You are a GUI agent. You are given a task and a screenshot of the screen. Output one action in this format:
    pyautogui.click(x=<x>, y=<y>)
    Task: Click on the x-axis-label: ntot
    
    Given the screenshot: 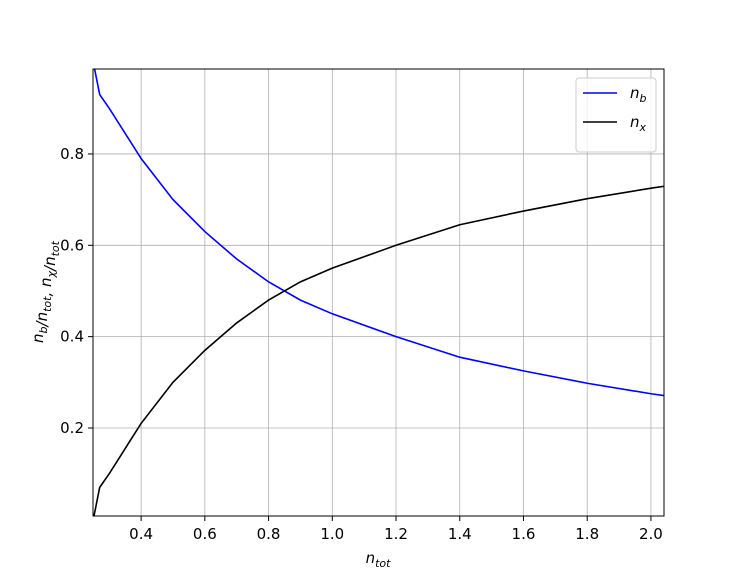 What is the action you would take?
    pyautogui.click(x=379, y=559)
    